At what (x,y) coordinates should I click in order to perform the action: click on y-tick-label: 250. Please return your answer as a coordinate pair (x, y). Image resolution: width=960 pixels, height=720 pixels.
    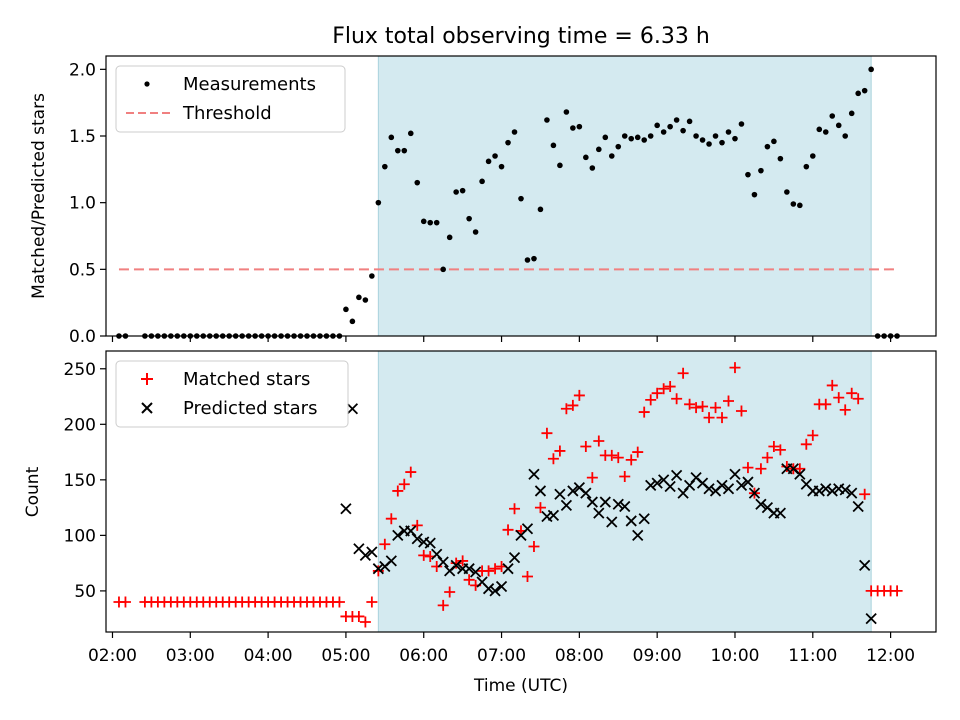
    Looking at the image, I should click on (80, 370).